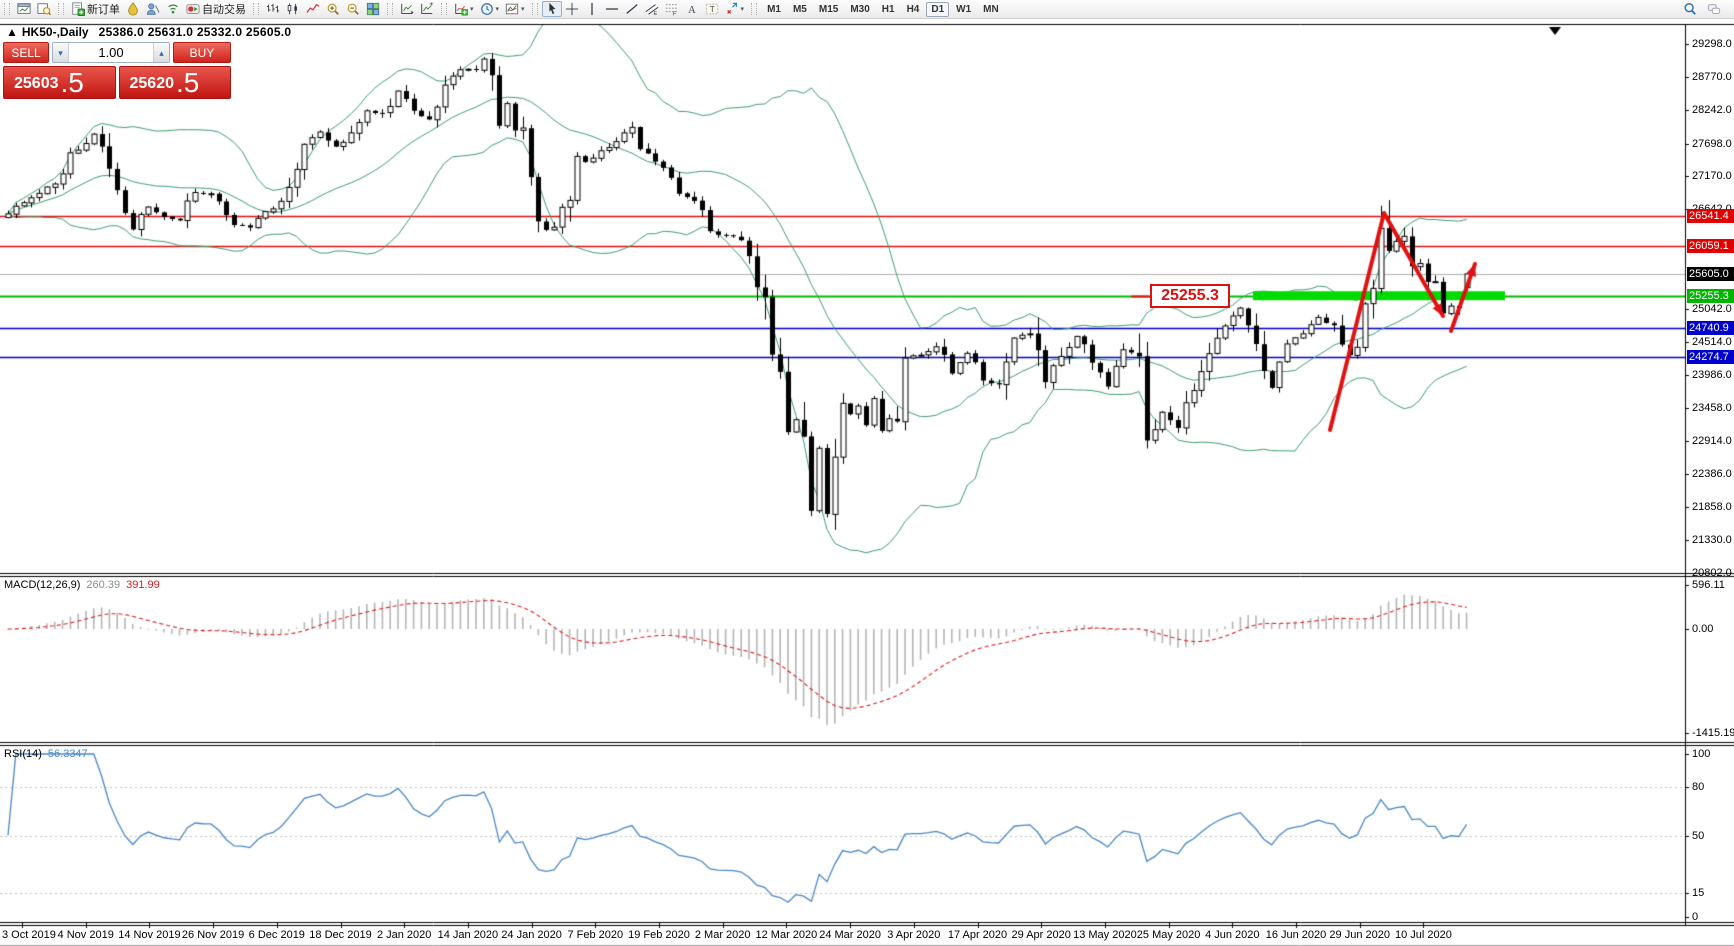  I want to click on svg-text: E, so click(655, 13).